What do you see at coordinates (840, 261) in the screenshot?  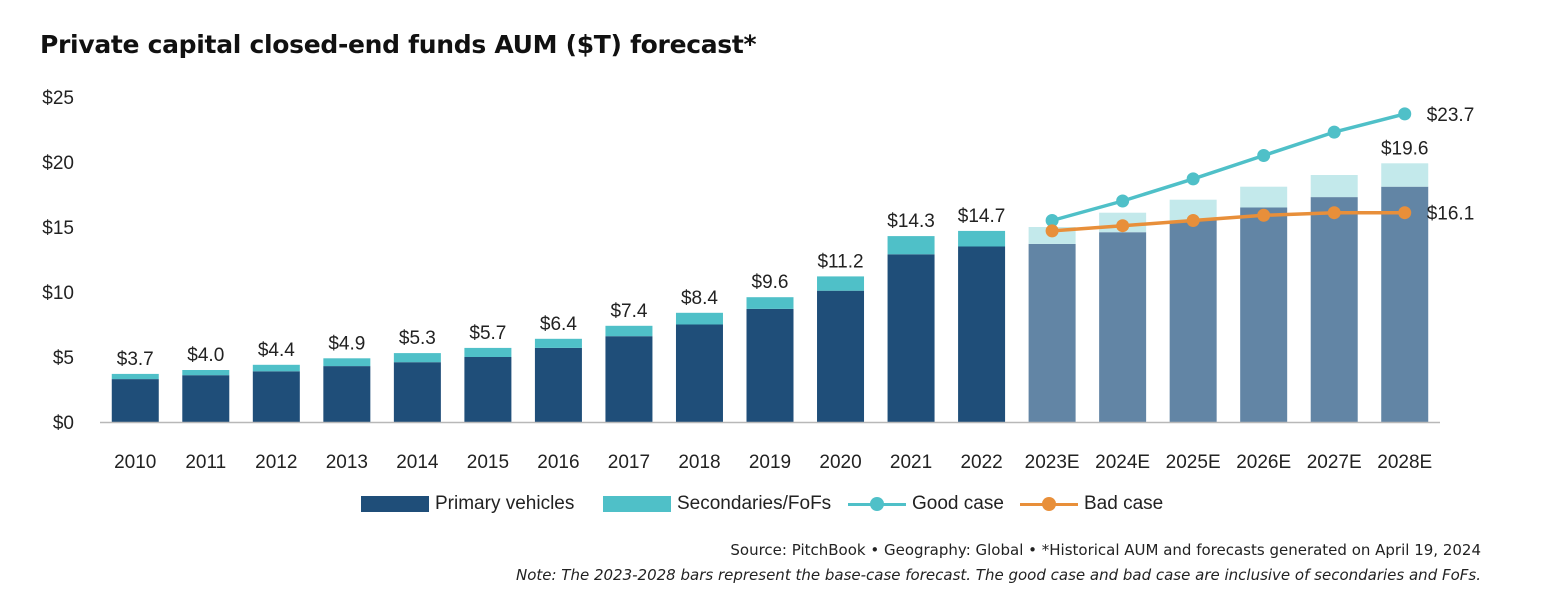 I see `data-label: $11.2` at bounding box center [840, 261].